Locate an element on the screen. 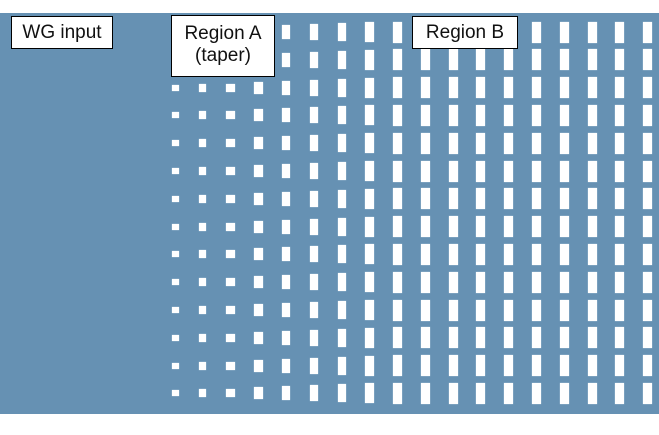 Image resolution: width=659 pixels, height=435 pixels. region-b-label: Region B is located at coordinates (465, 32).